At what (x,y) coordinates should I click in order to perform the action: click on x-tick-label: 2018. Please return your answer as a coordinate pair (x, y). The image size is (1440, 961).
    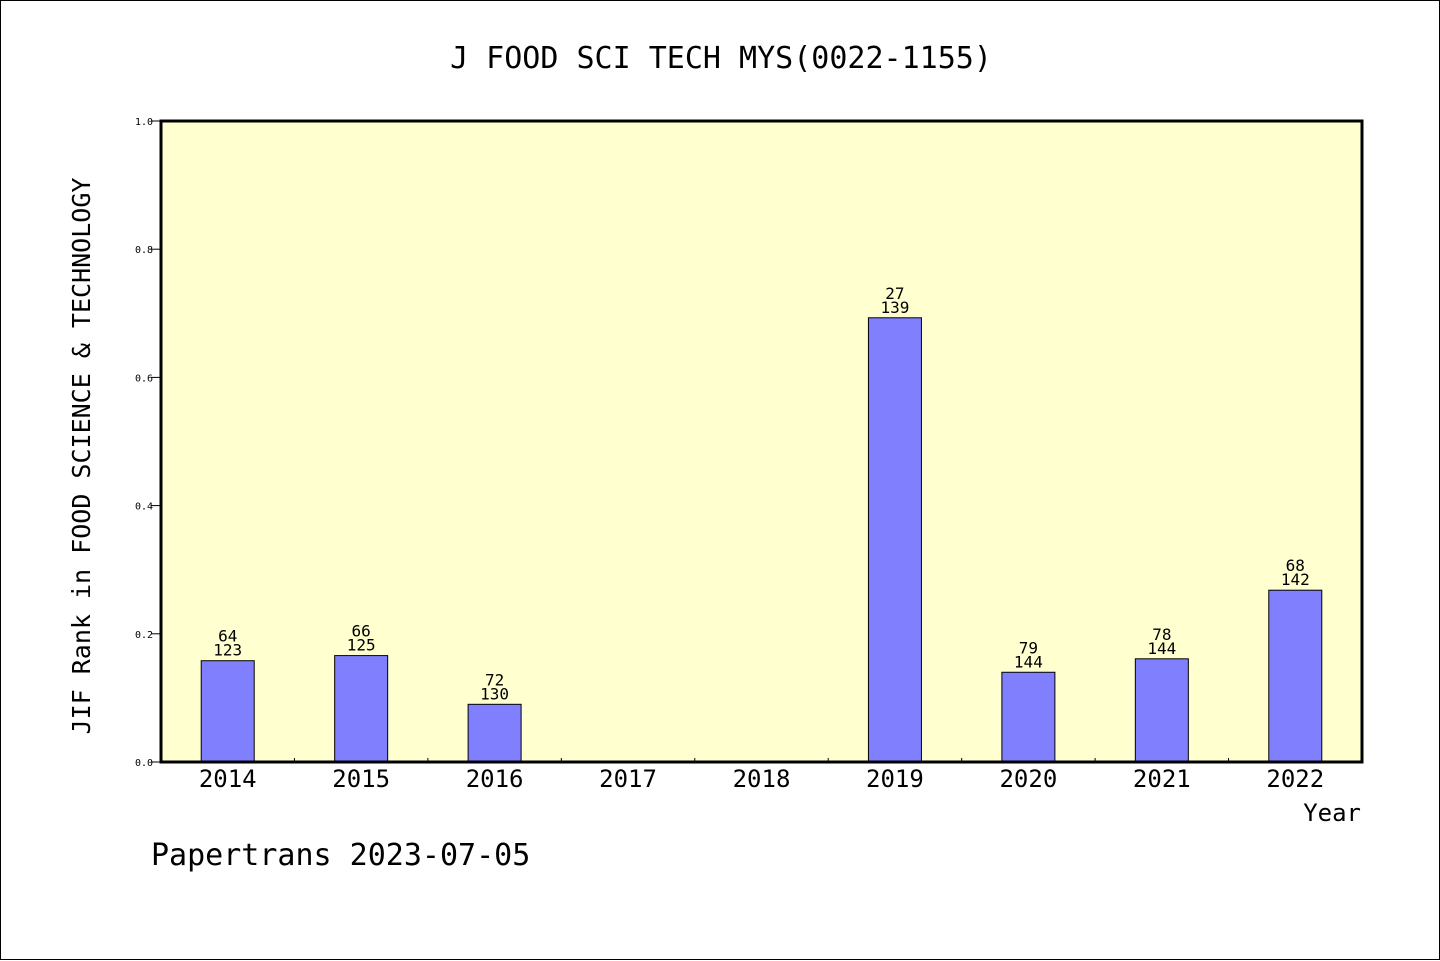
    Looking at the image, I should click on (762, 779).